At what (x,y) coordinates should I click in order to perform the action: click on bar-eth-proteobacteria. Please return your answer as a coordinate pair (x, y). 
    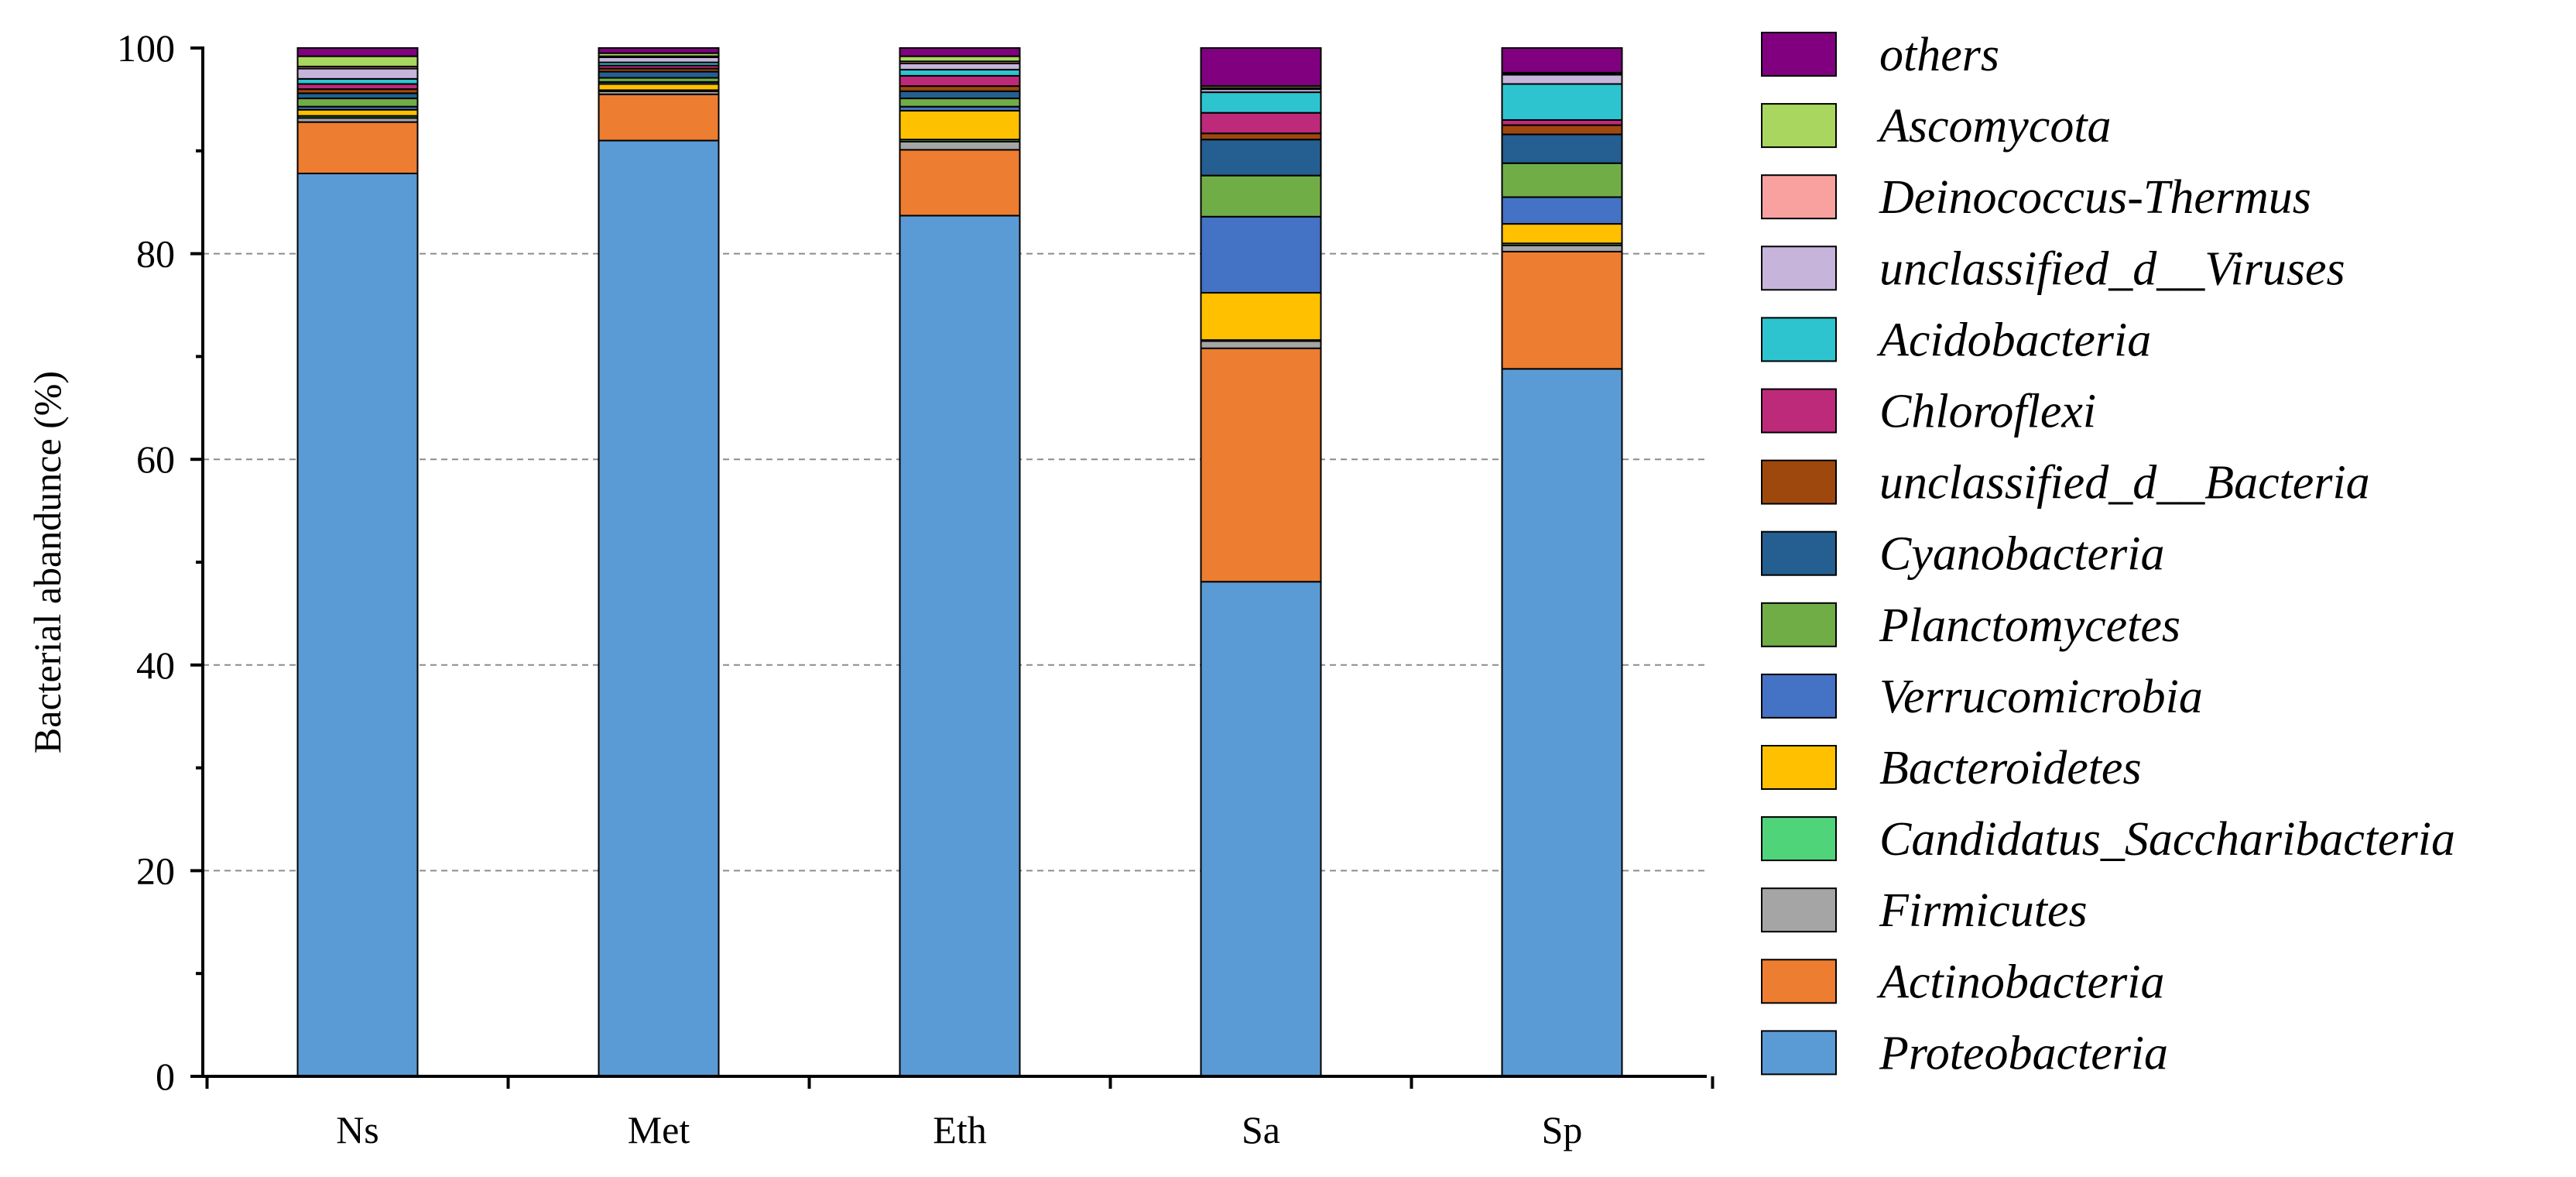
    Looking at the image, I should click on (960, 645).